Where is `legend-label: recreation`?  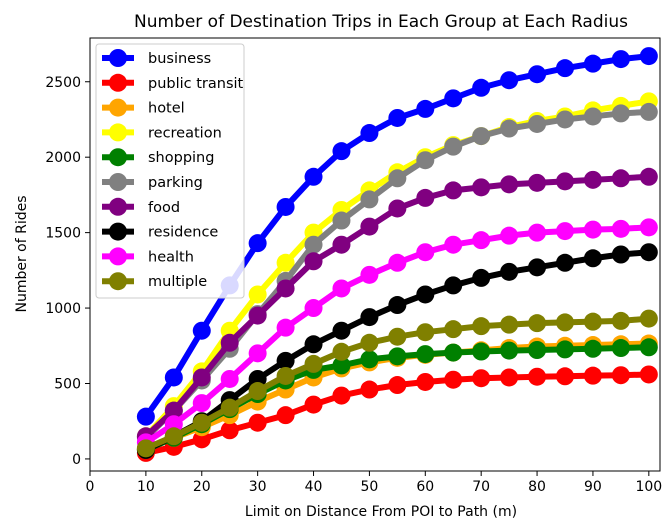
legend-label: recreation is located at coordinates (185, 133).